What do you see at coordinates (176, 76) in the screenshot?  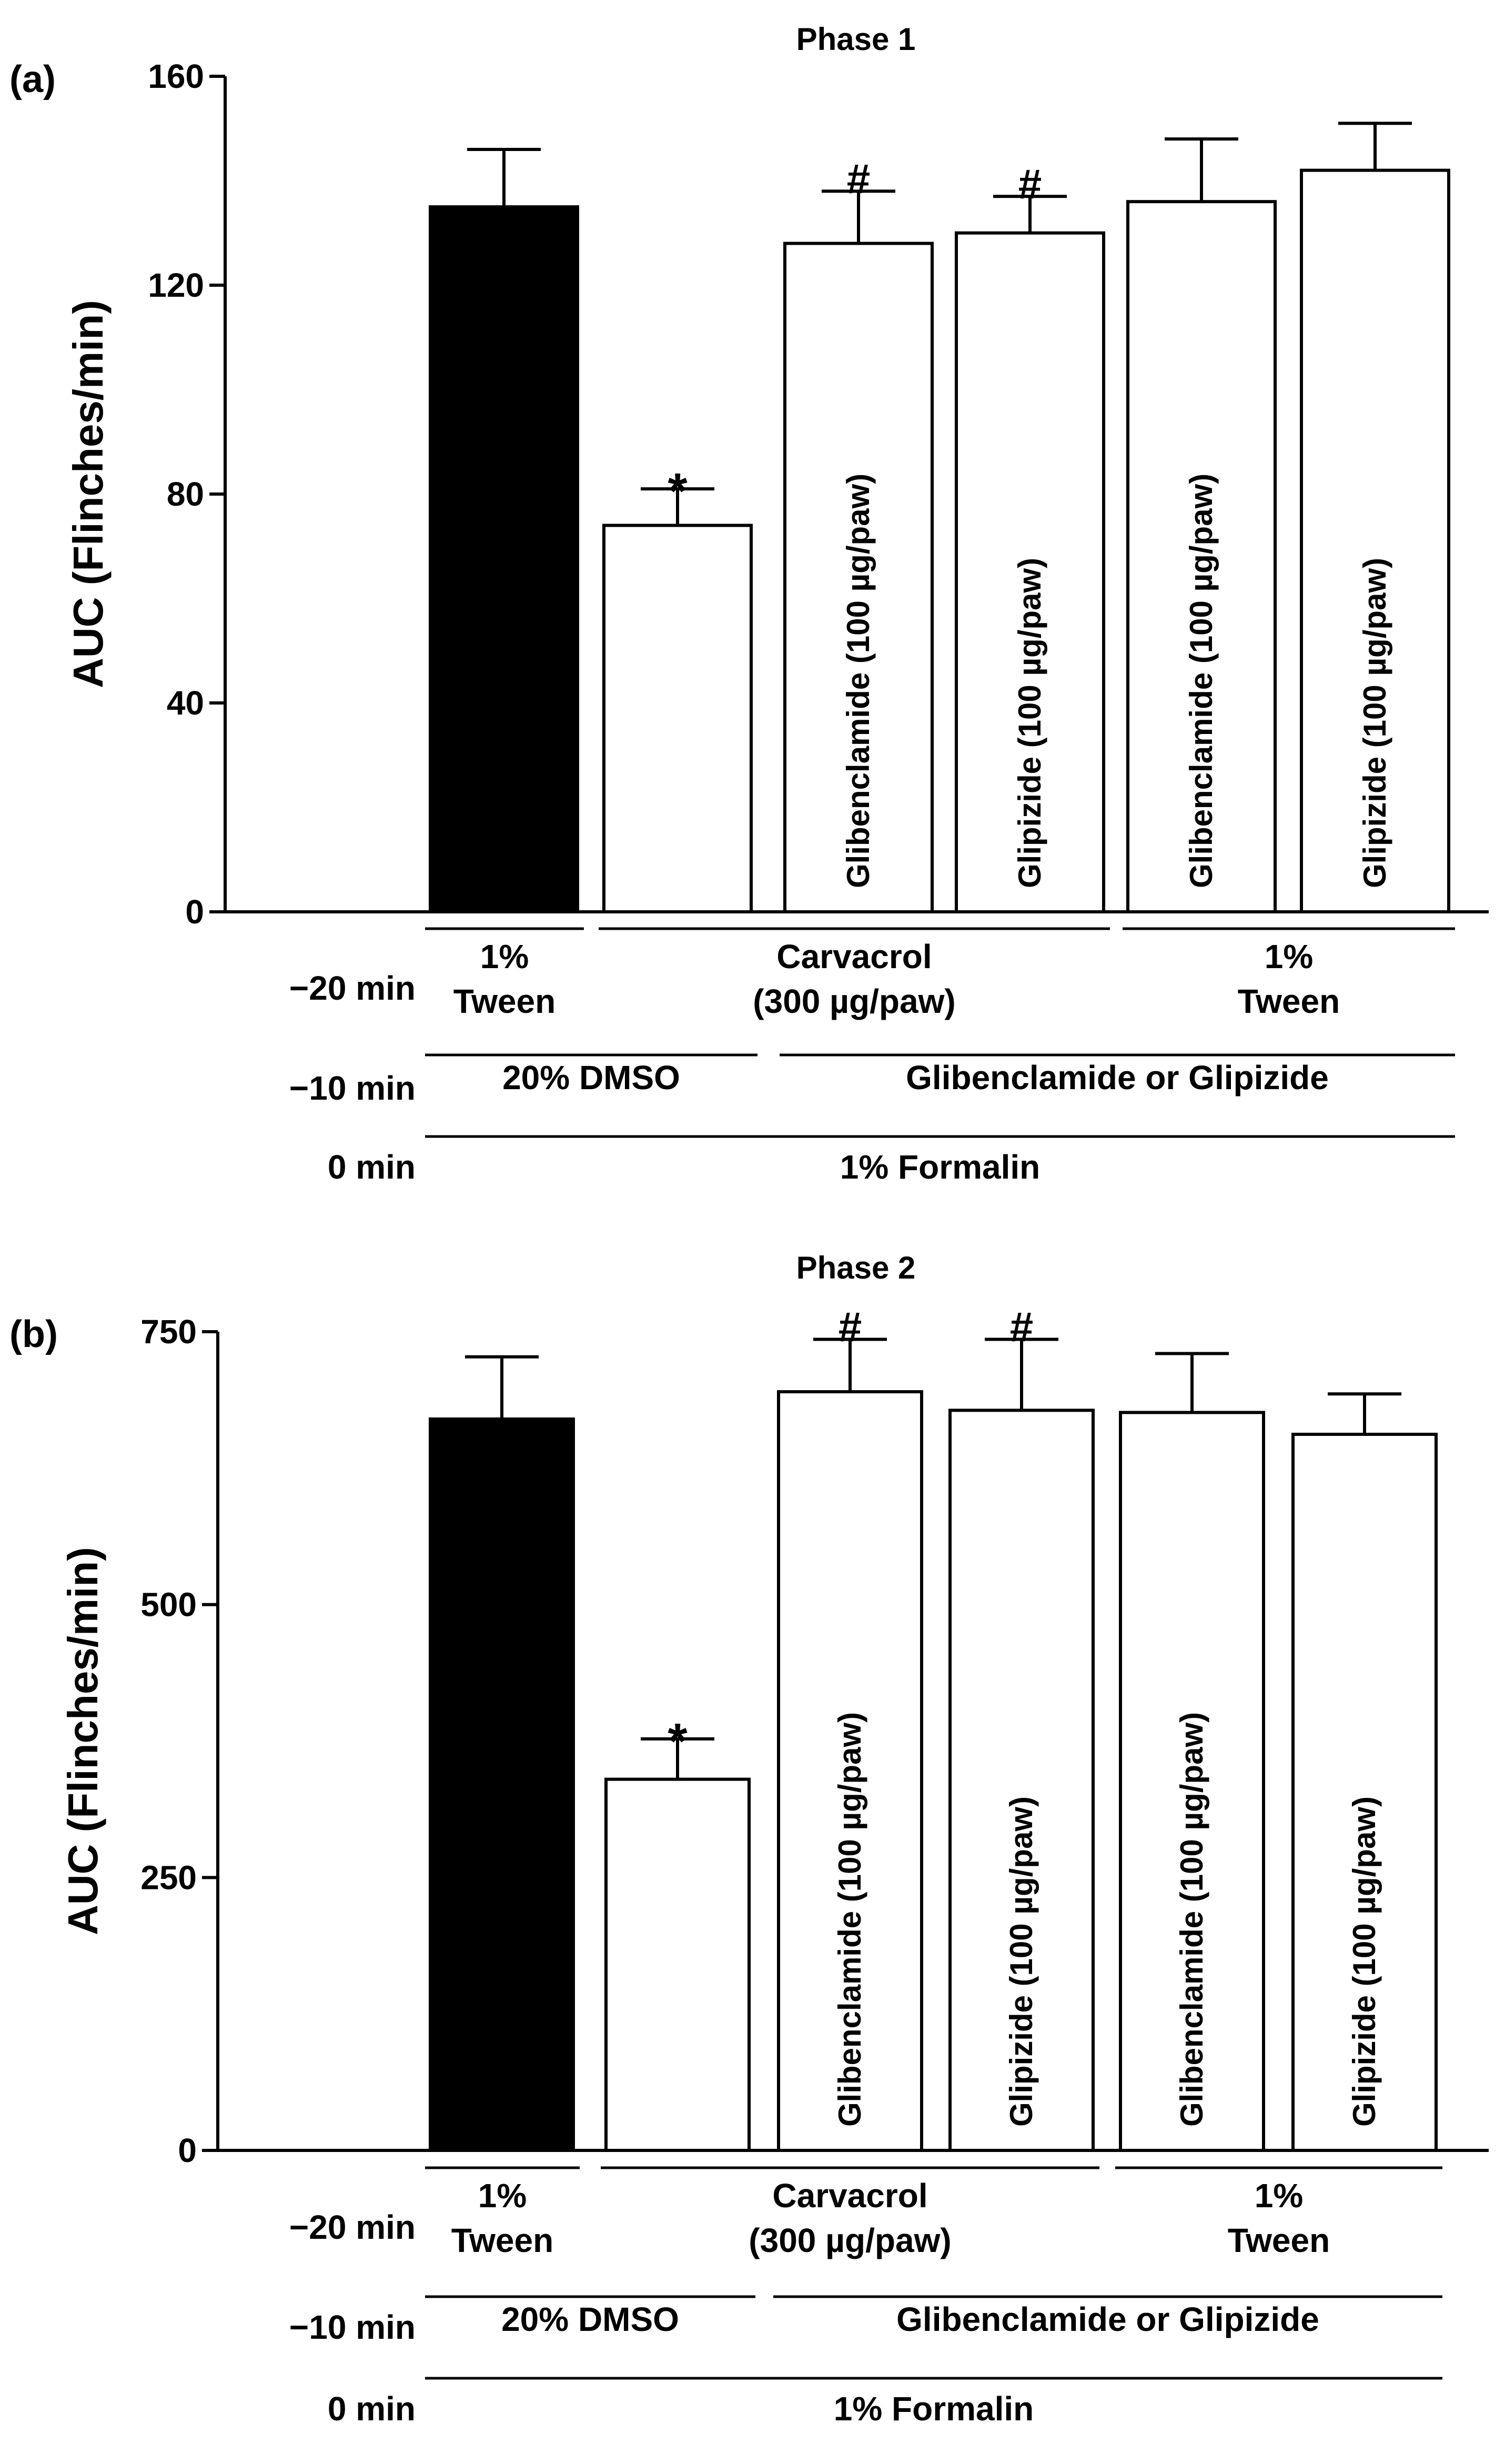 I see `y-tick-label: 160` at bounding box center [176, 76].